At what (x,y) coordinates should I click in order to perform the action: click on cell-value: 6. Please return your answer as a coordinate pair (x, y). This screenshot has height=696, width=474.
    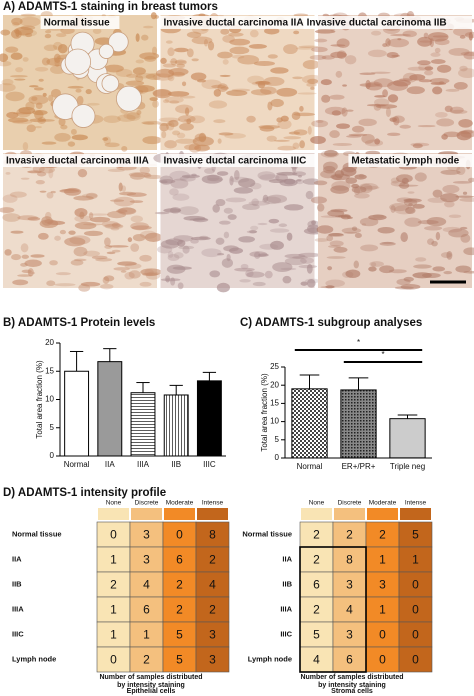
    Looking at the image, I should click on (179, 560).